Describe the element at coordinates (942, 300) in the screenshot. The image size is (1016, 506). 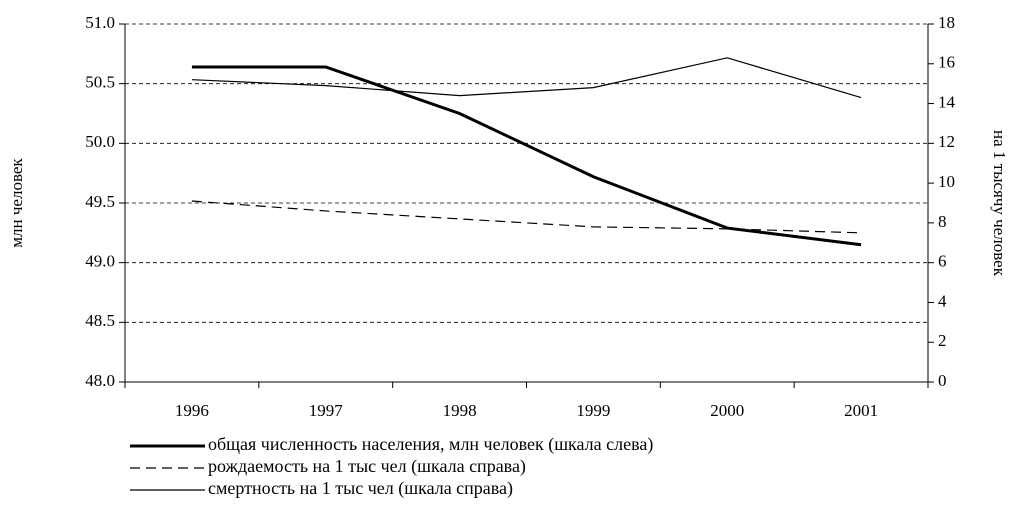
I see `y2-tick-label: 4` at that location.